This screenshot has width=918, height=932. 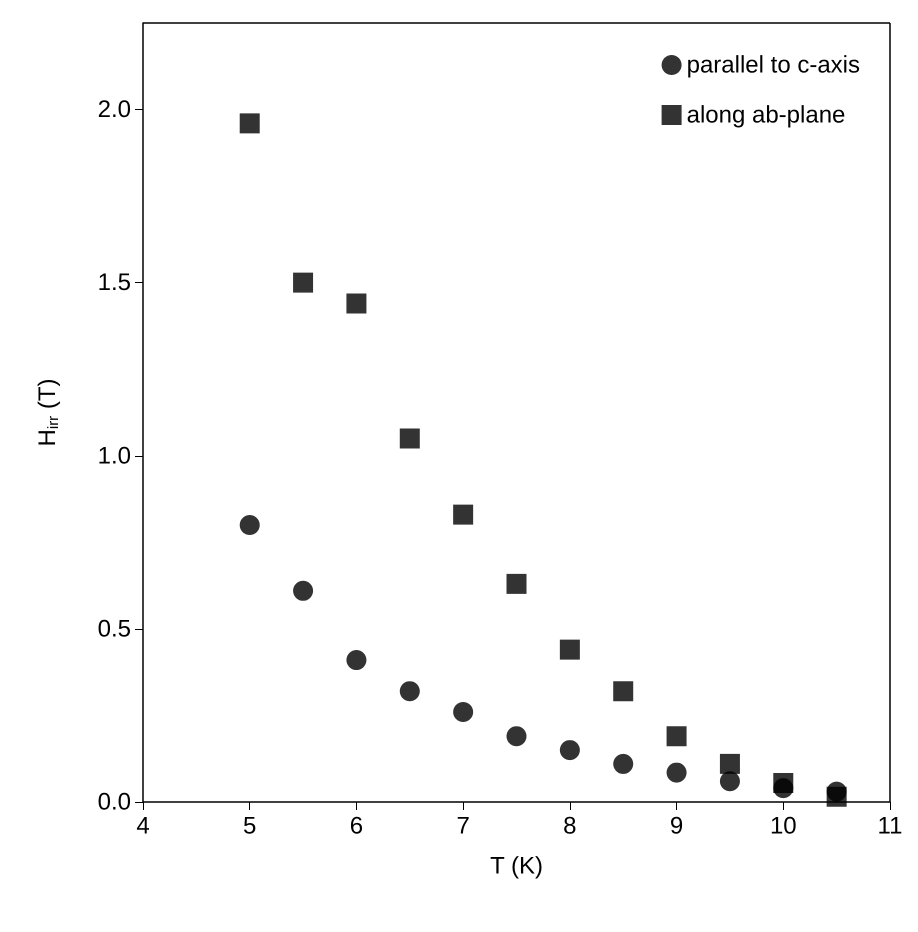 I want to click on x-tick-label: 5, so click(x=249, y=826).